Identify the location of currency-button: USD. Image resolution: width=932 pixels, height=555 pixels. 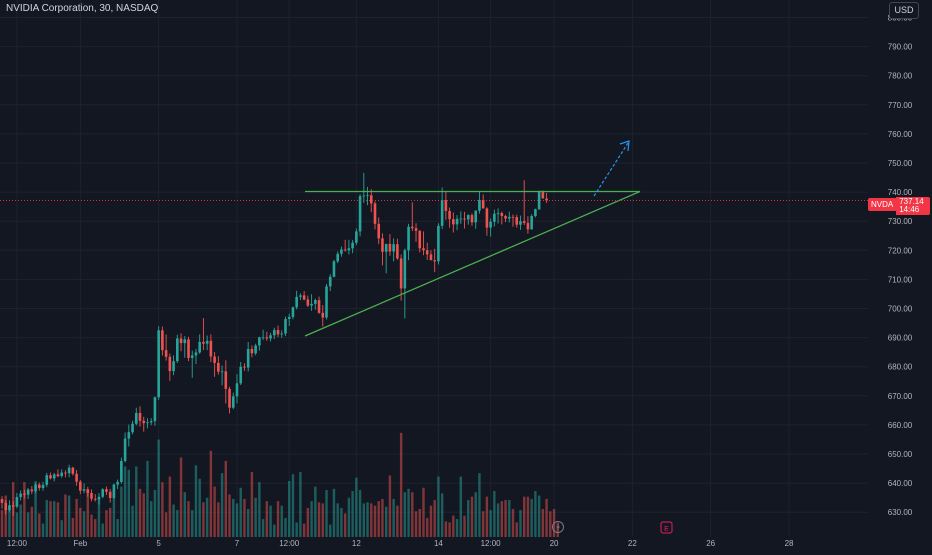
(904, 10).